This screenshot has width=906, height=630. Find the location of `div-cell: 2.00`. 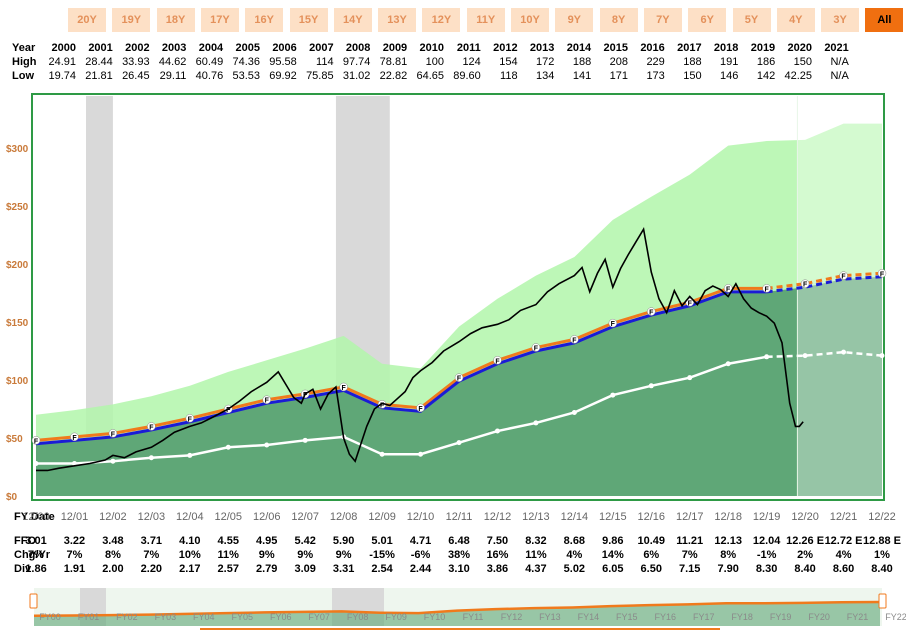

div-cell: 2.00 is located at coordinates (113, 569).